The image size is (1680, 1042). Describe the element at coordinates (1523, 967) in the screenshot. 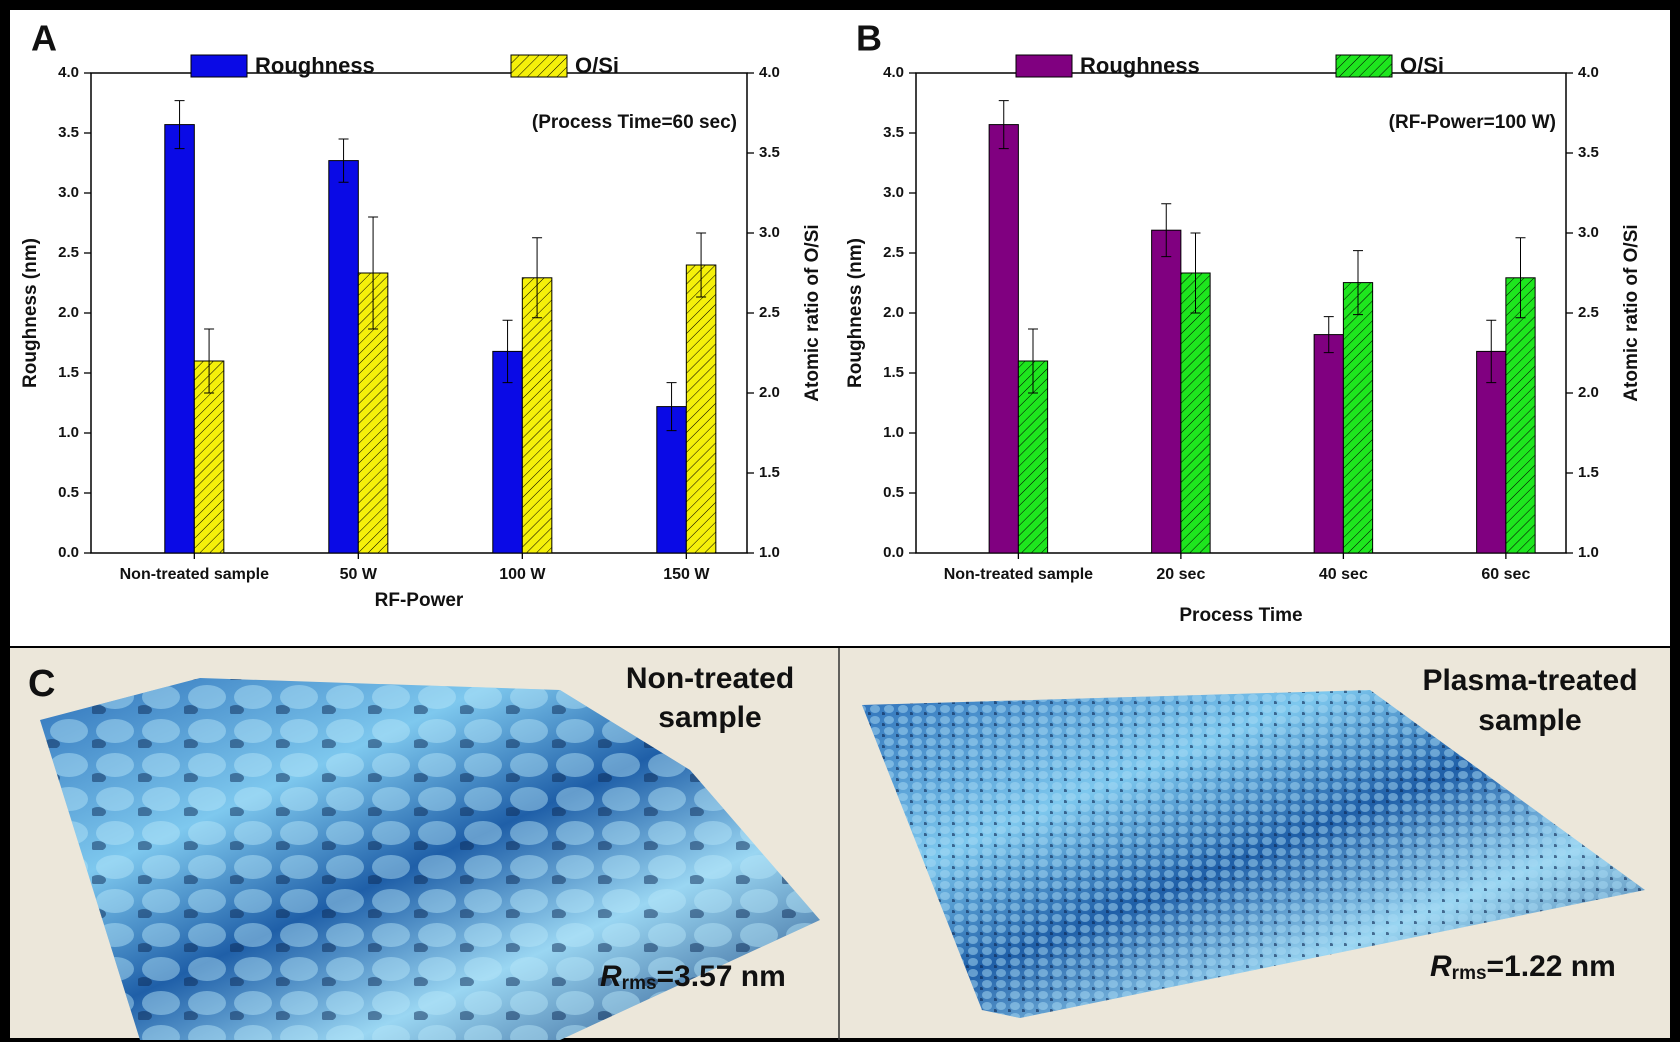

I see `rms-label: Rrms=1.22 nm` at that location.